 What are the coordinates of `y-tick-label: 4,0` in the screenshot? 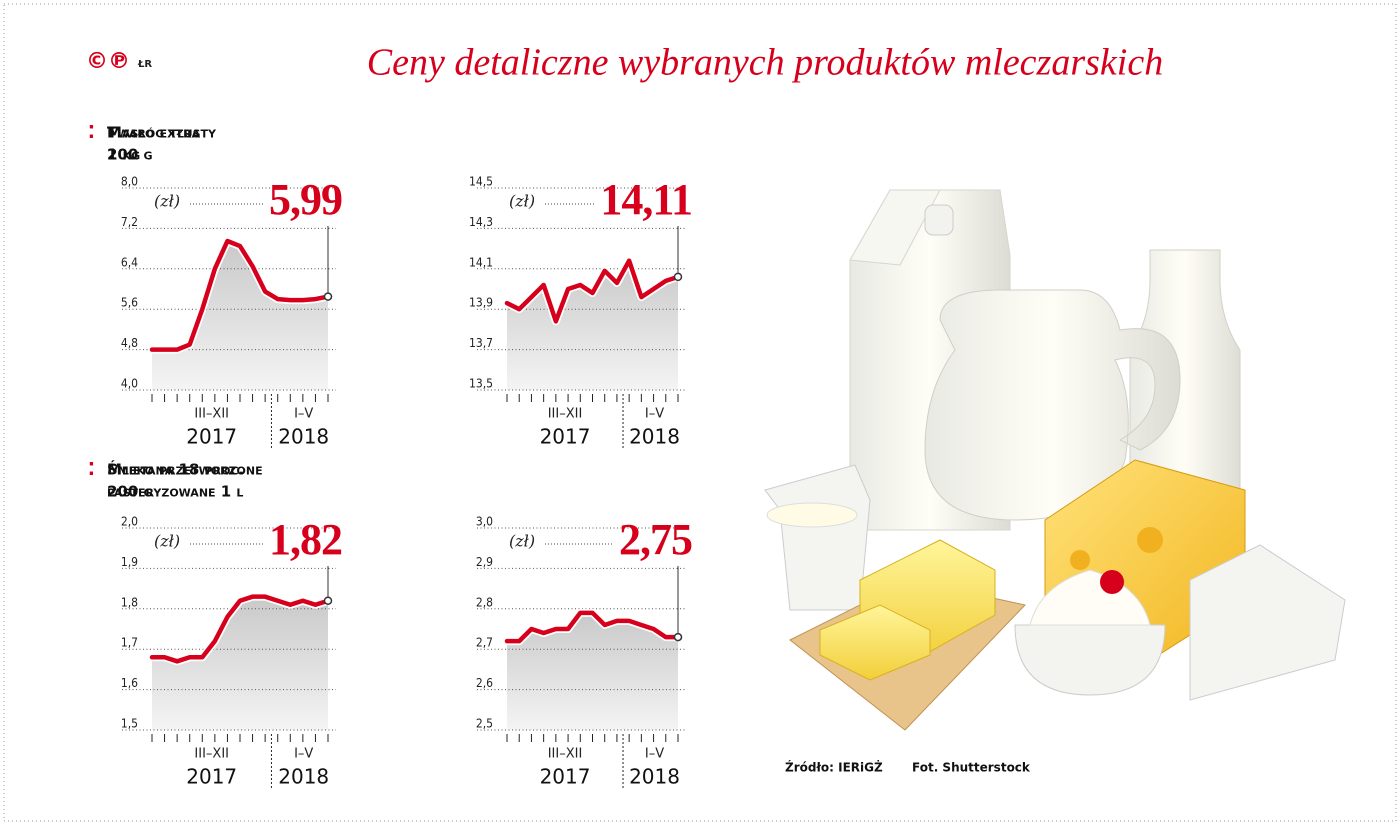 It's located at (129, 384).